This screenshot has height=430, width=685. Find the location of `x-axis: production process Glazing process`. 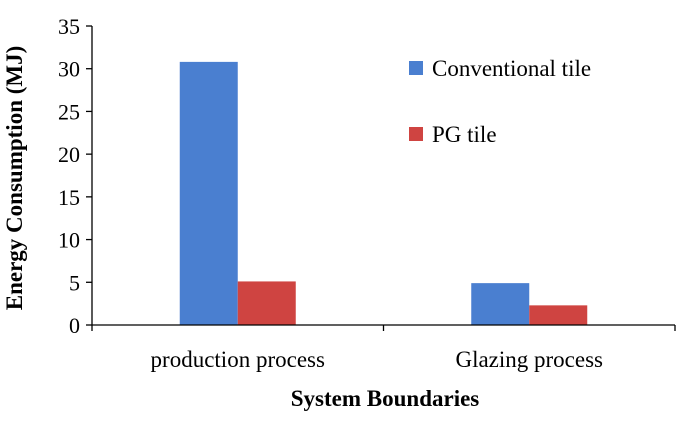

x-axis: production process Glazing process is located at coordinates (383, 348).